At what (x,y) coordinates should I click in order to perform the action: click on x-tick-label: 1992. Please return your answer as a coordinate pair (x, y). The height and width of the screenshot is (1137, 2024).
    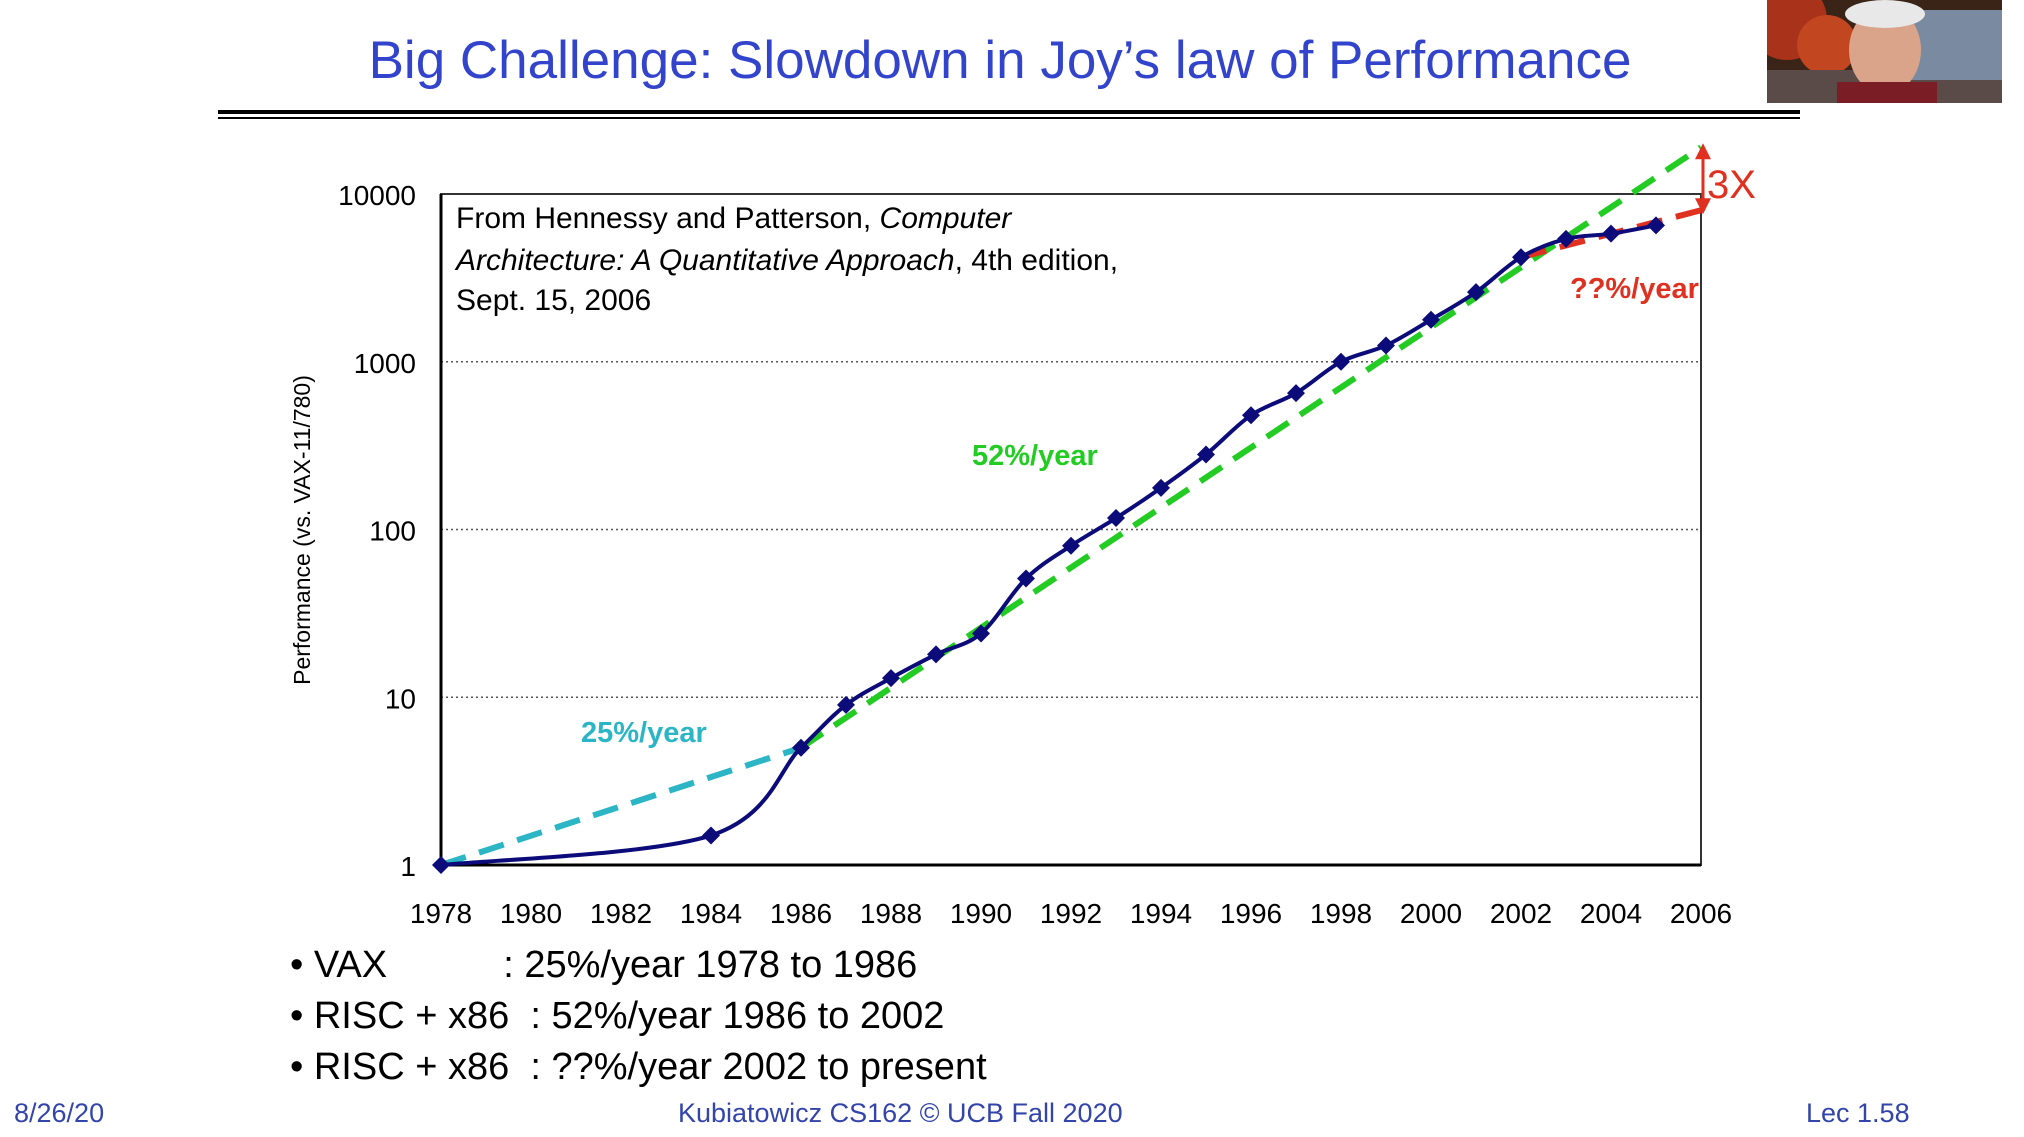
    Looking at the image, I should click on (1071, 913).